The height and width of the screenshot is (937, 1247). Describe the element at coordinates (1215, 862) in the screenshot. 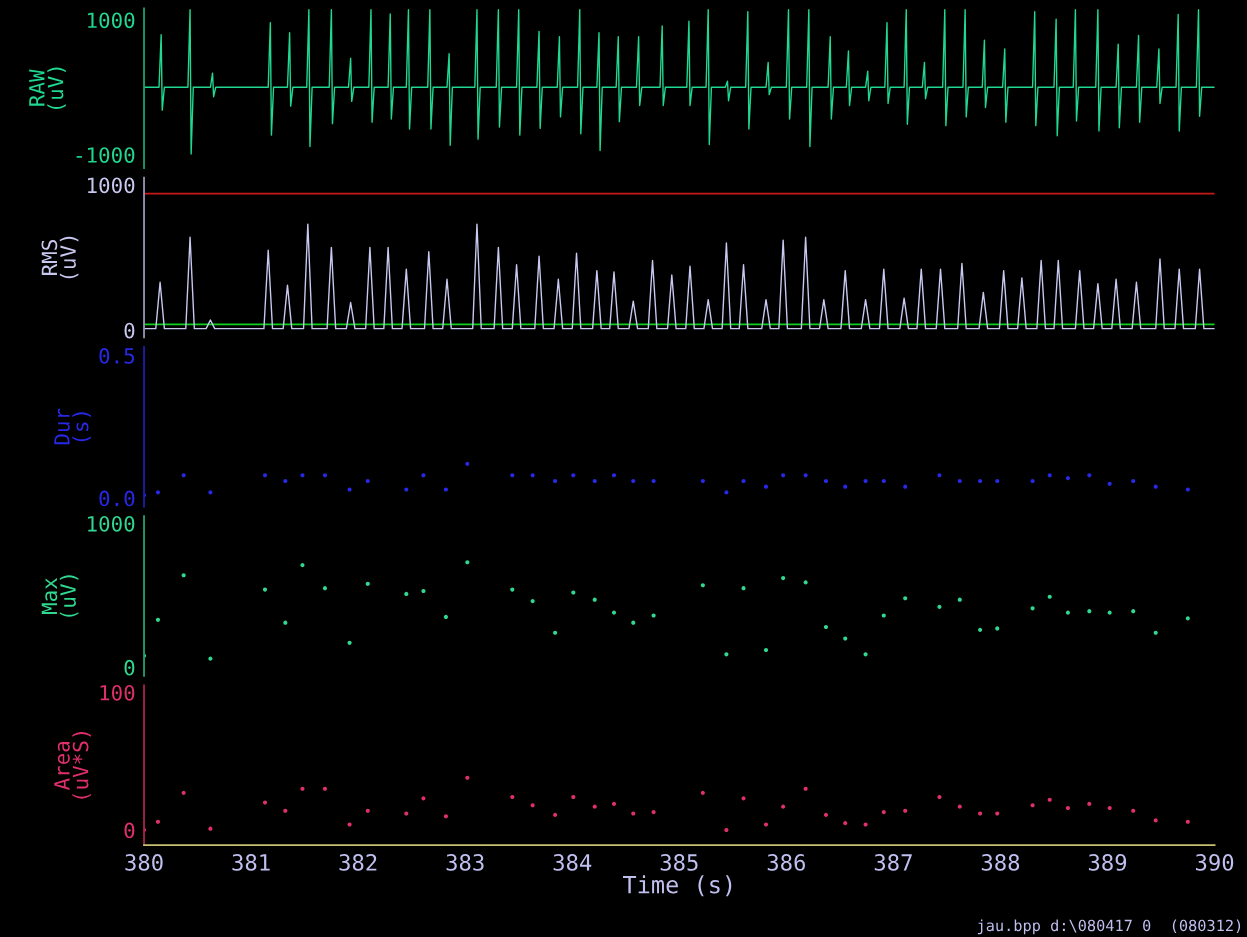

I see `x-tick-label: 390` at that location.